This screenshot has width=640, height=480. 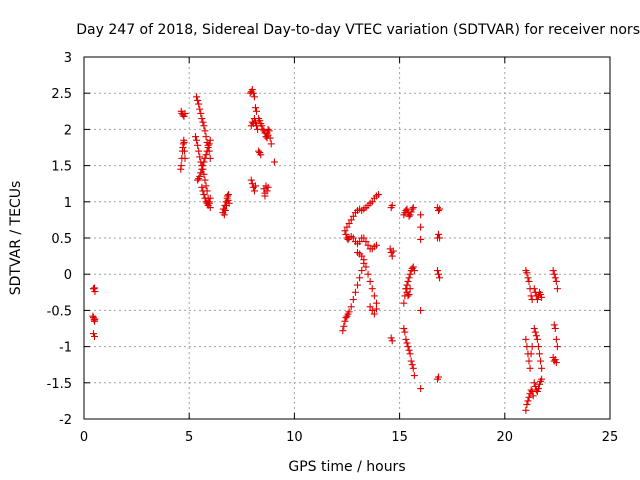 I want to click on x-tick-label: 20, so click(x=505, y=437).